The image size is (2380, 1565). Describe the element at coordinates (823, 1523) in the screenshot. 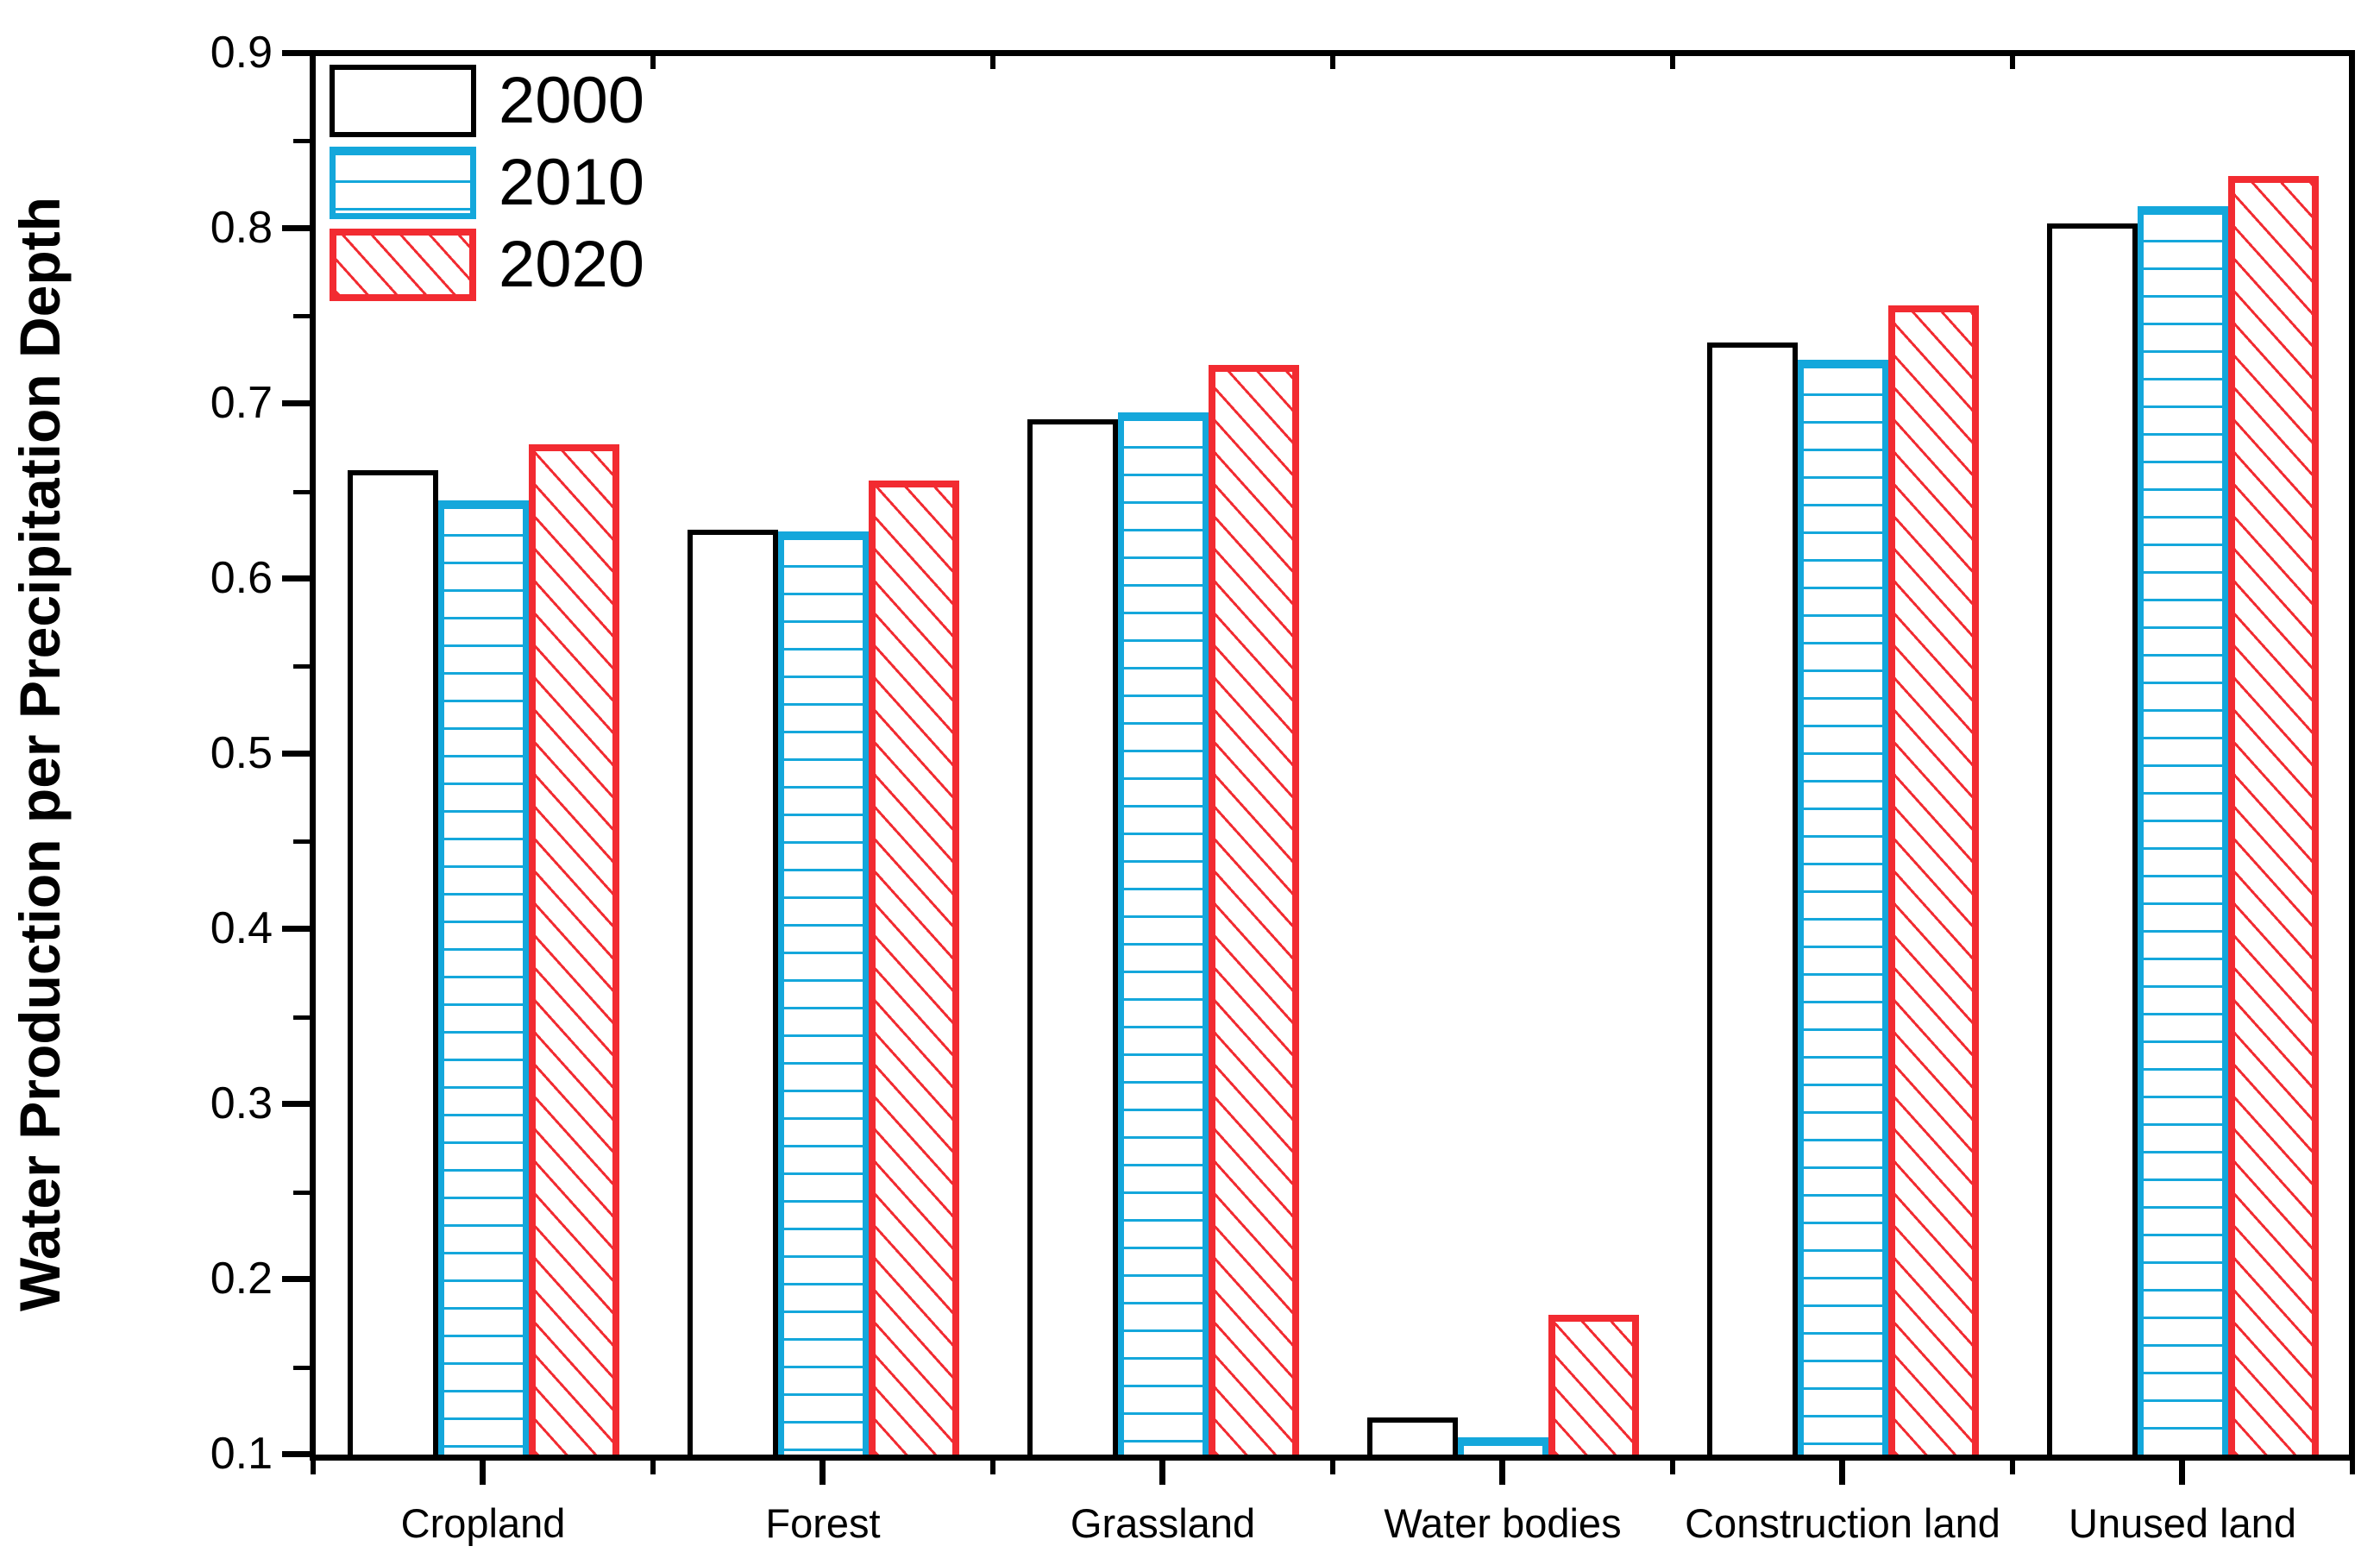

I see `x-category-label: Forest` at that location.